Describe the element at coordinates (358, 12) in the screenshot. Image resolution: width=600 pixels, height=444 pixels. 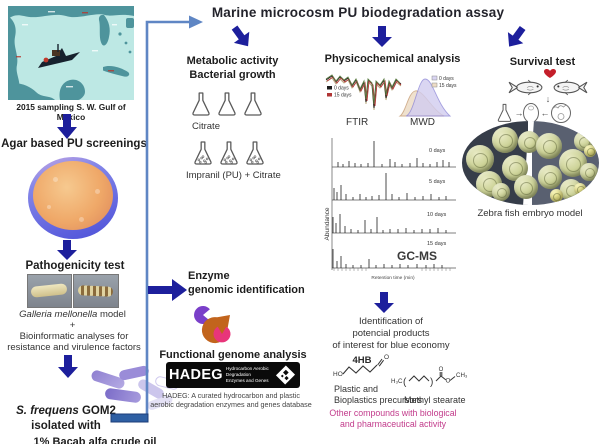
I see `page-title: Marine microcosm PU biodegradation assay` at that location.